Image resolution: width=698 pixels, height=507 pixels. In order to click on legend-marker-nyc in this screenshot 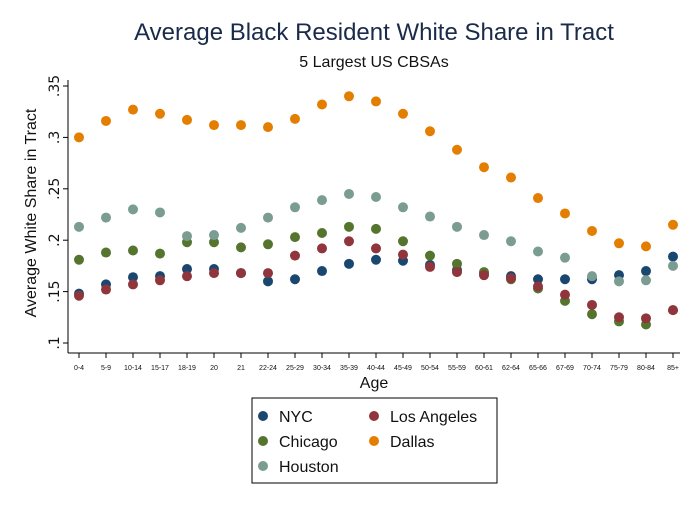, I will do `click(263, 416)`.